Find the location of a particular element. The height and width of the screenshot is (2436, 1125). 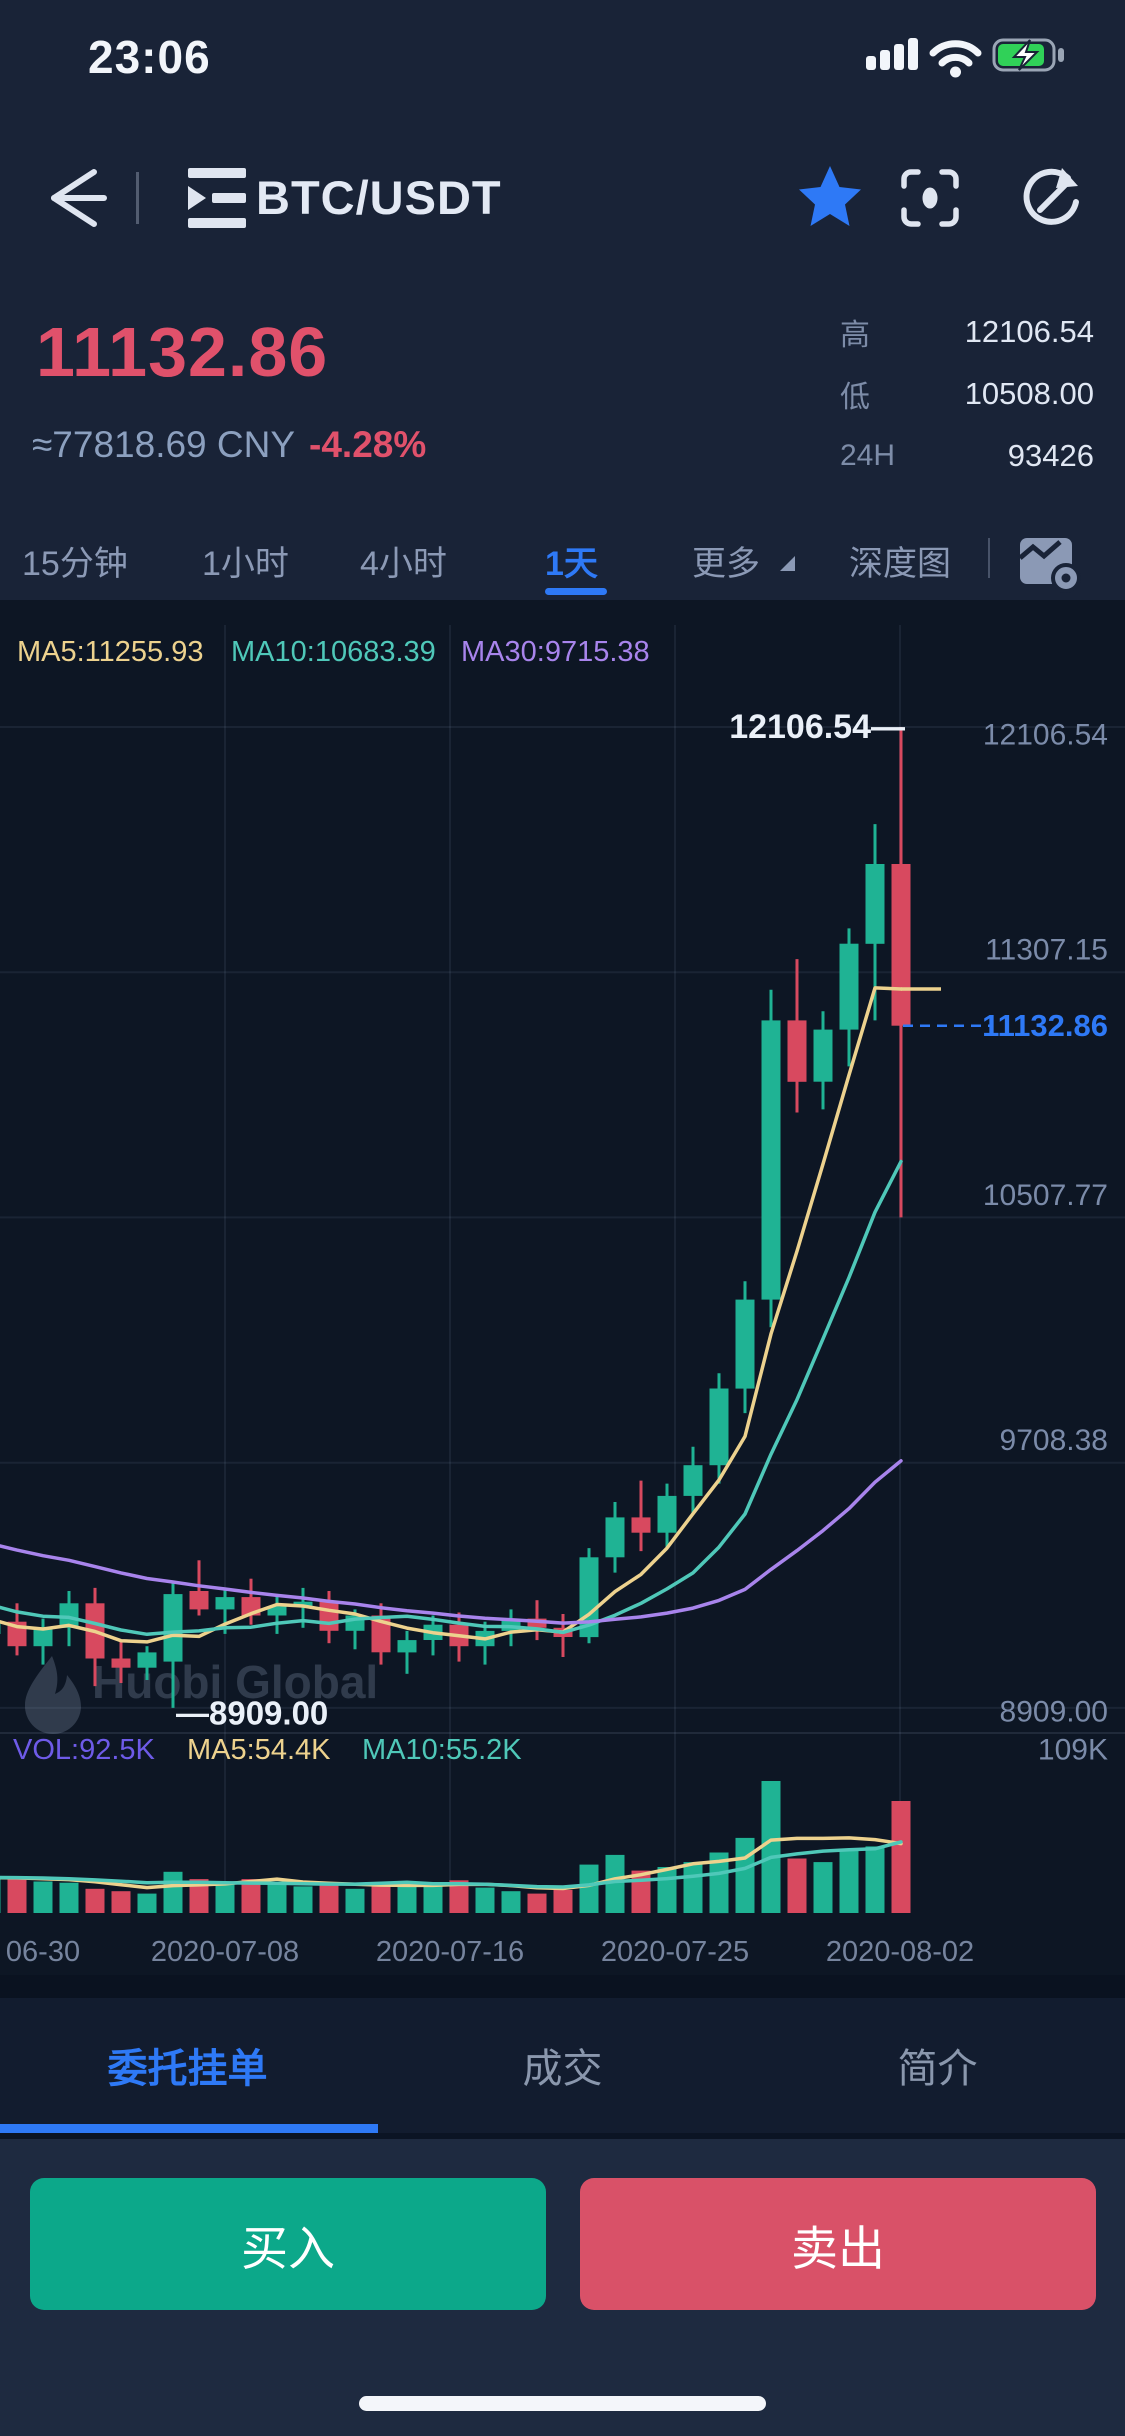

x-axis-label: 2020-08-02 is located at coordinates (900, 1952).